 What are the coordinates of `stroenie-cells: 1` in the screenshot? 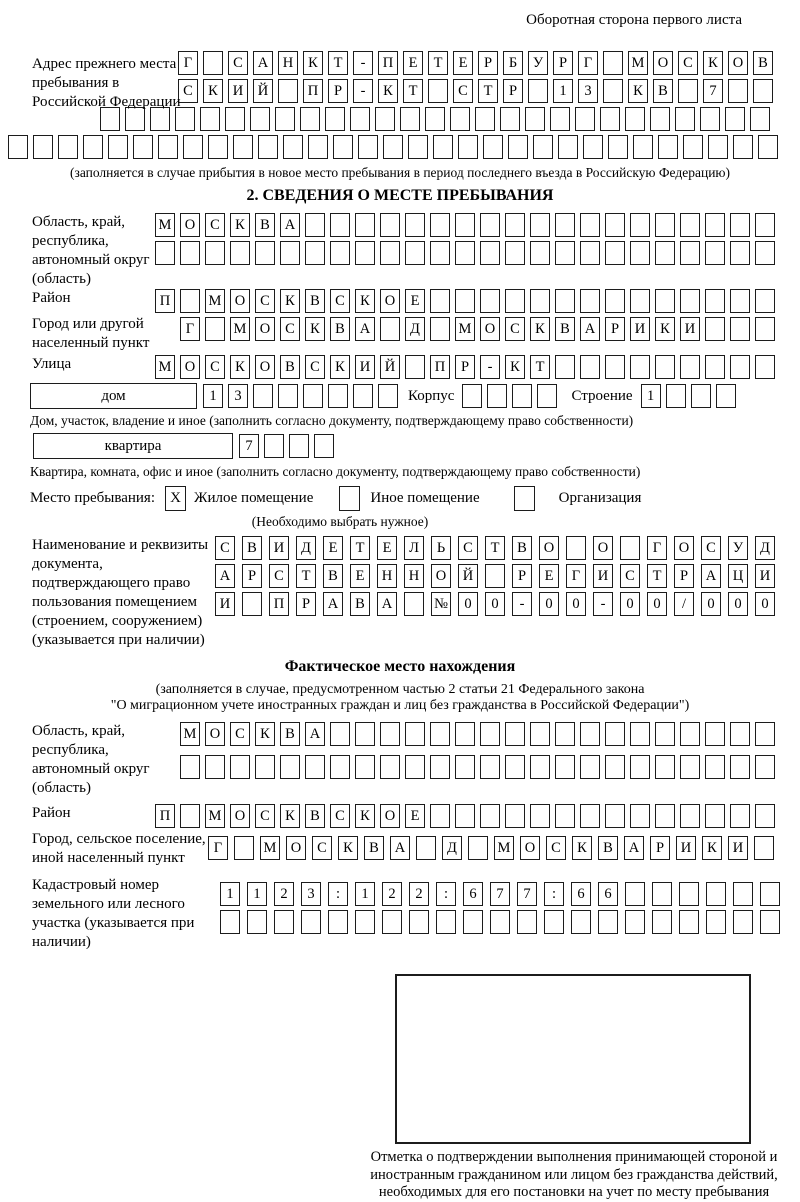 It's located at (688, 396).